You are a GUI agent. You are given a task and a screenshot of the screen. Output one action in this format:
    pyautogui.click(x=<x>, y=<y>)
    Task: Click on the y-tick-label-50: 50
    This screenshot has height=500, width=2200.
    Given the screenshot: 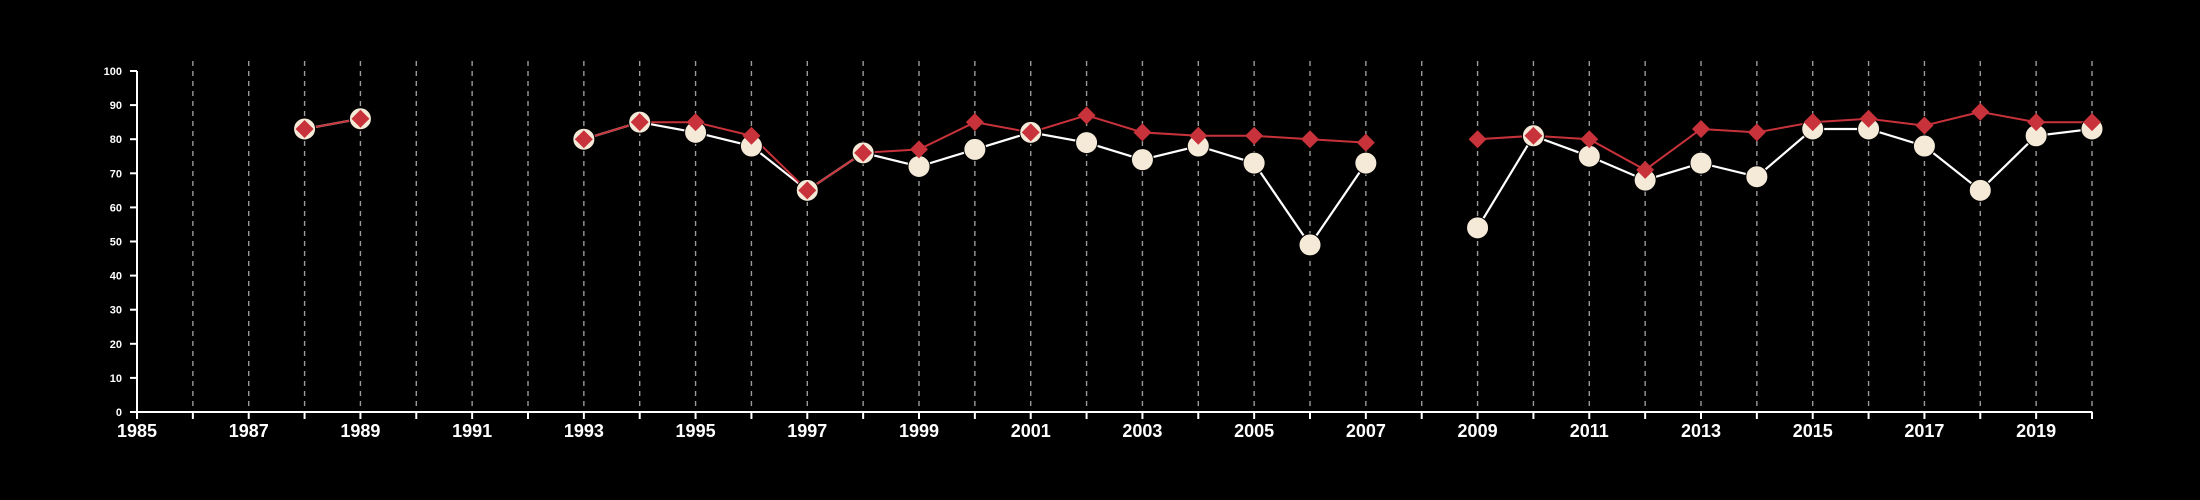 What is the action you would take?
    pyautogui.click(x=116, y=243)
    